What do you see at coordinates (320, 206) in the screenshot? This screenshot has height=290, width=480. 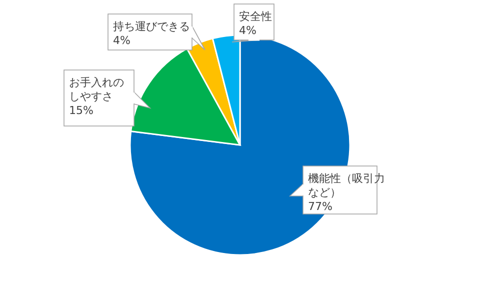 I see `data-label: 77%` at bounding box center [320, 206].